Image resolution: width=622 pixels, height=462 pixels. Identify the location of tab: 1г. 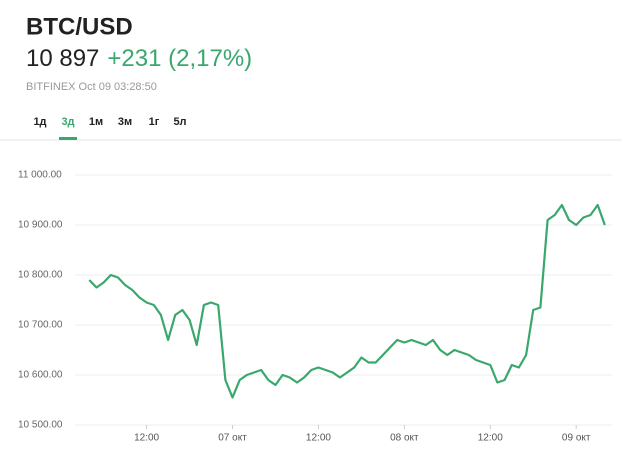
(154, 122).